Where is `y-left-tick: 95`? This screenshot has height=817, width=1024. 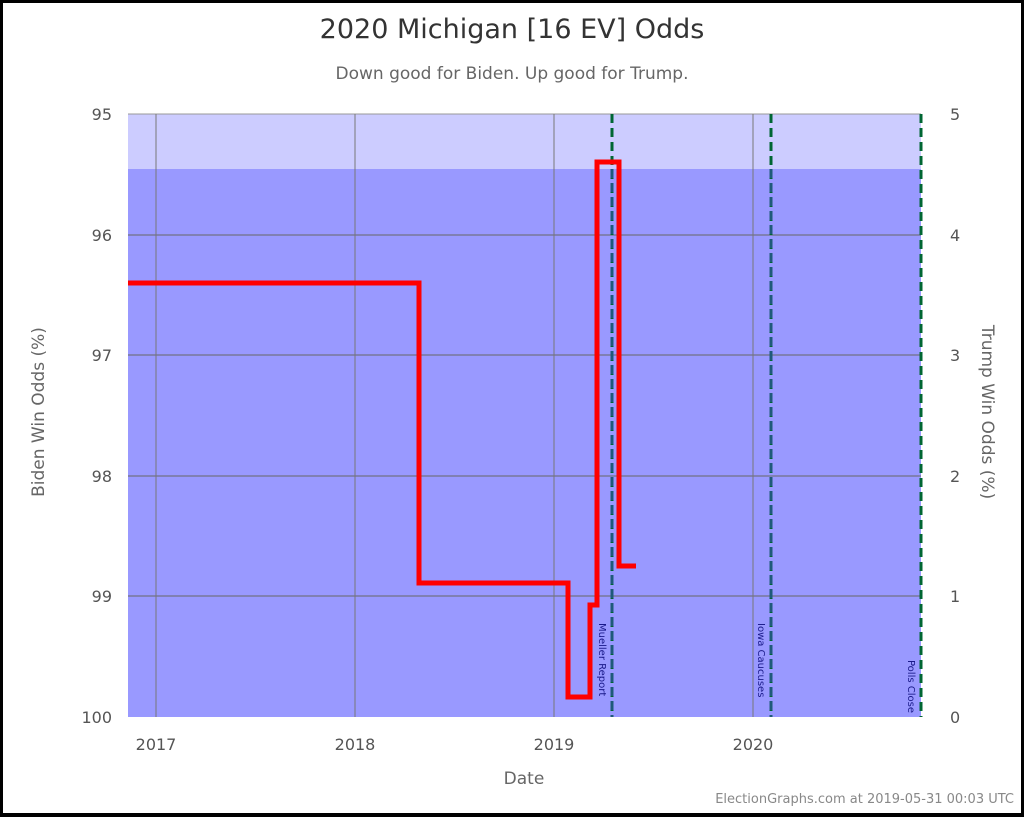
y-left-tick: 95 is located at coordinates (102, 114).